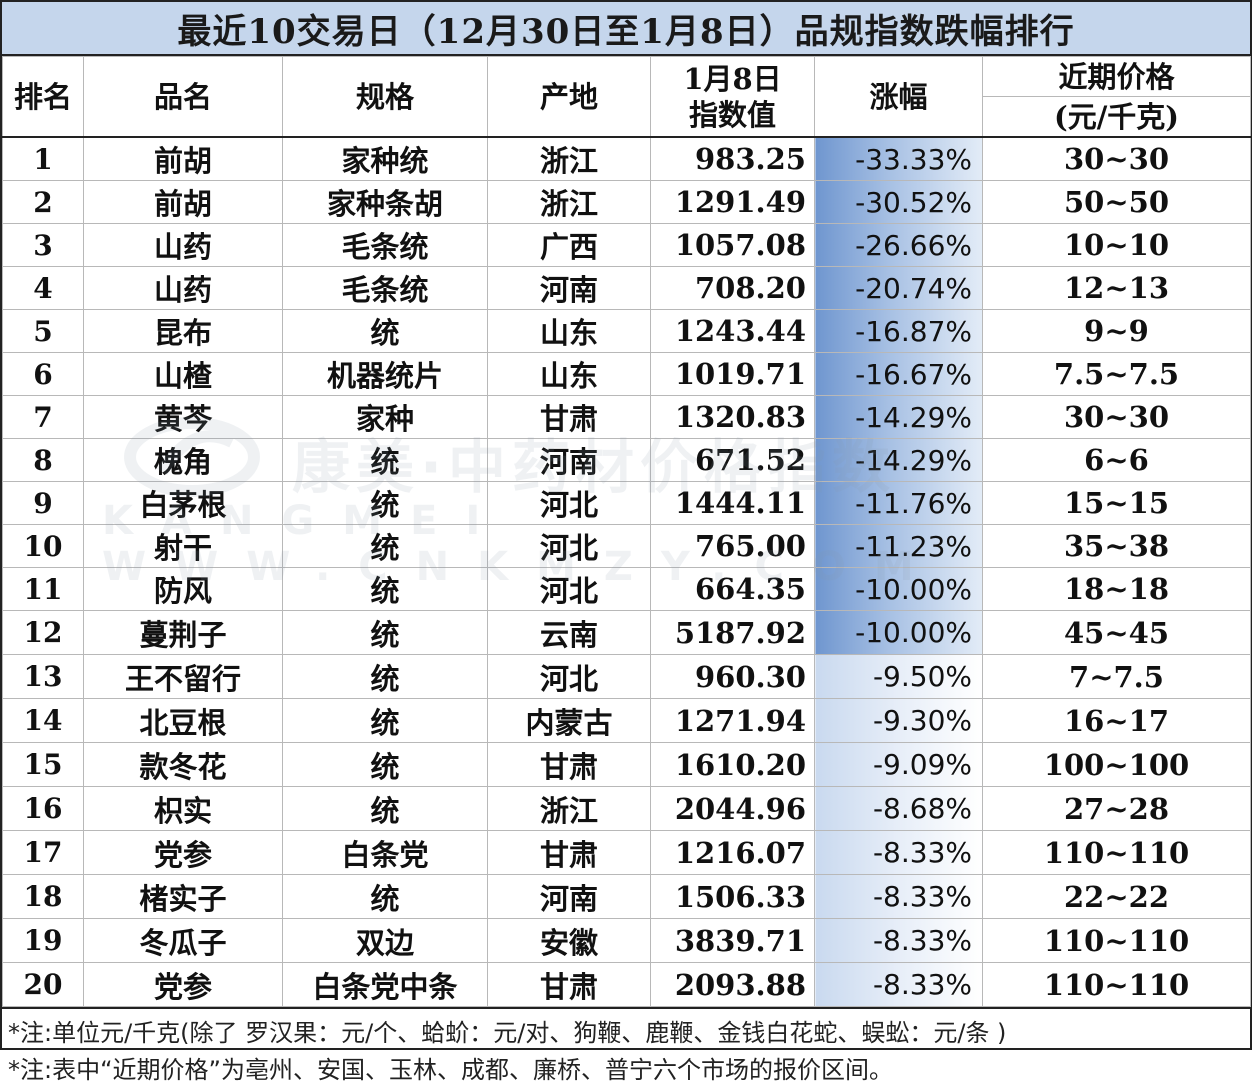 The height and width of the screenshot is (1089, 1256). What do you see at coordinates (732, 460) in the screenshot?
I see `index-cell: 671.52` at bounding box center [732, 460].